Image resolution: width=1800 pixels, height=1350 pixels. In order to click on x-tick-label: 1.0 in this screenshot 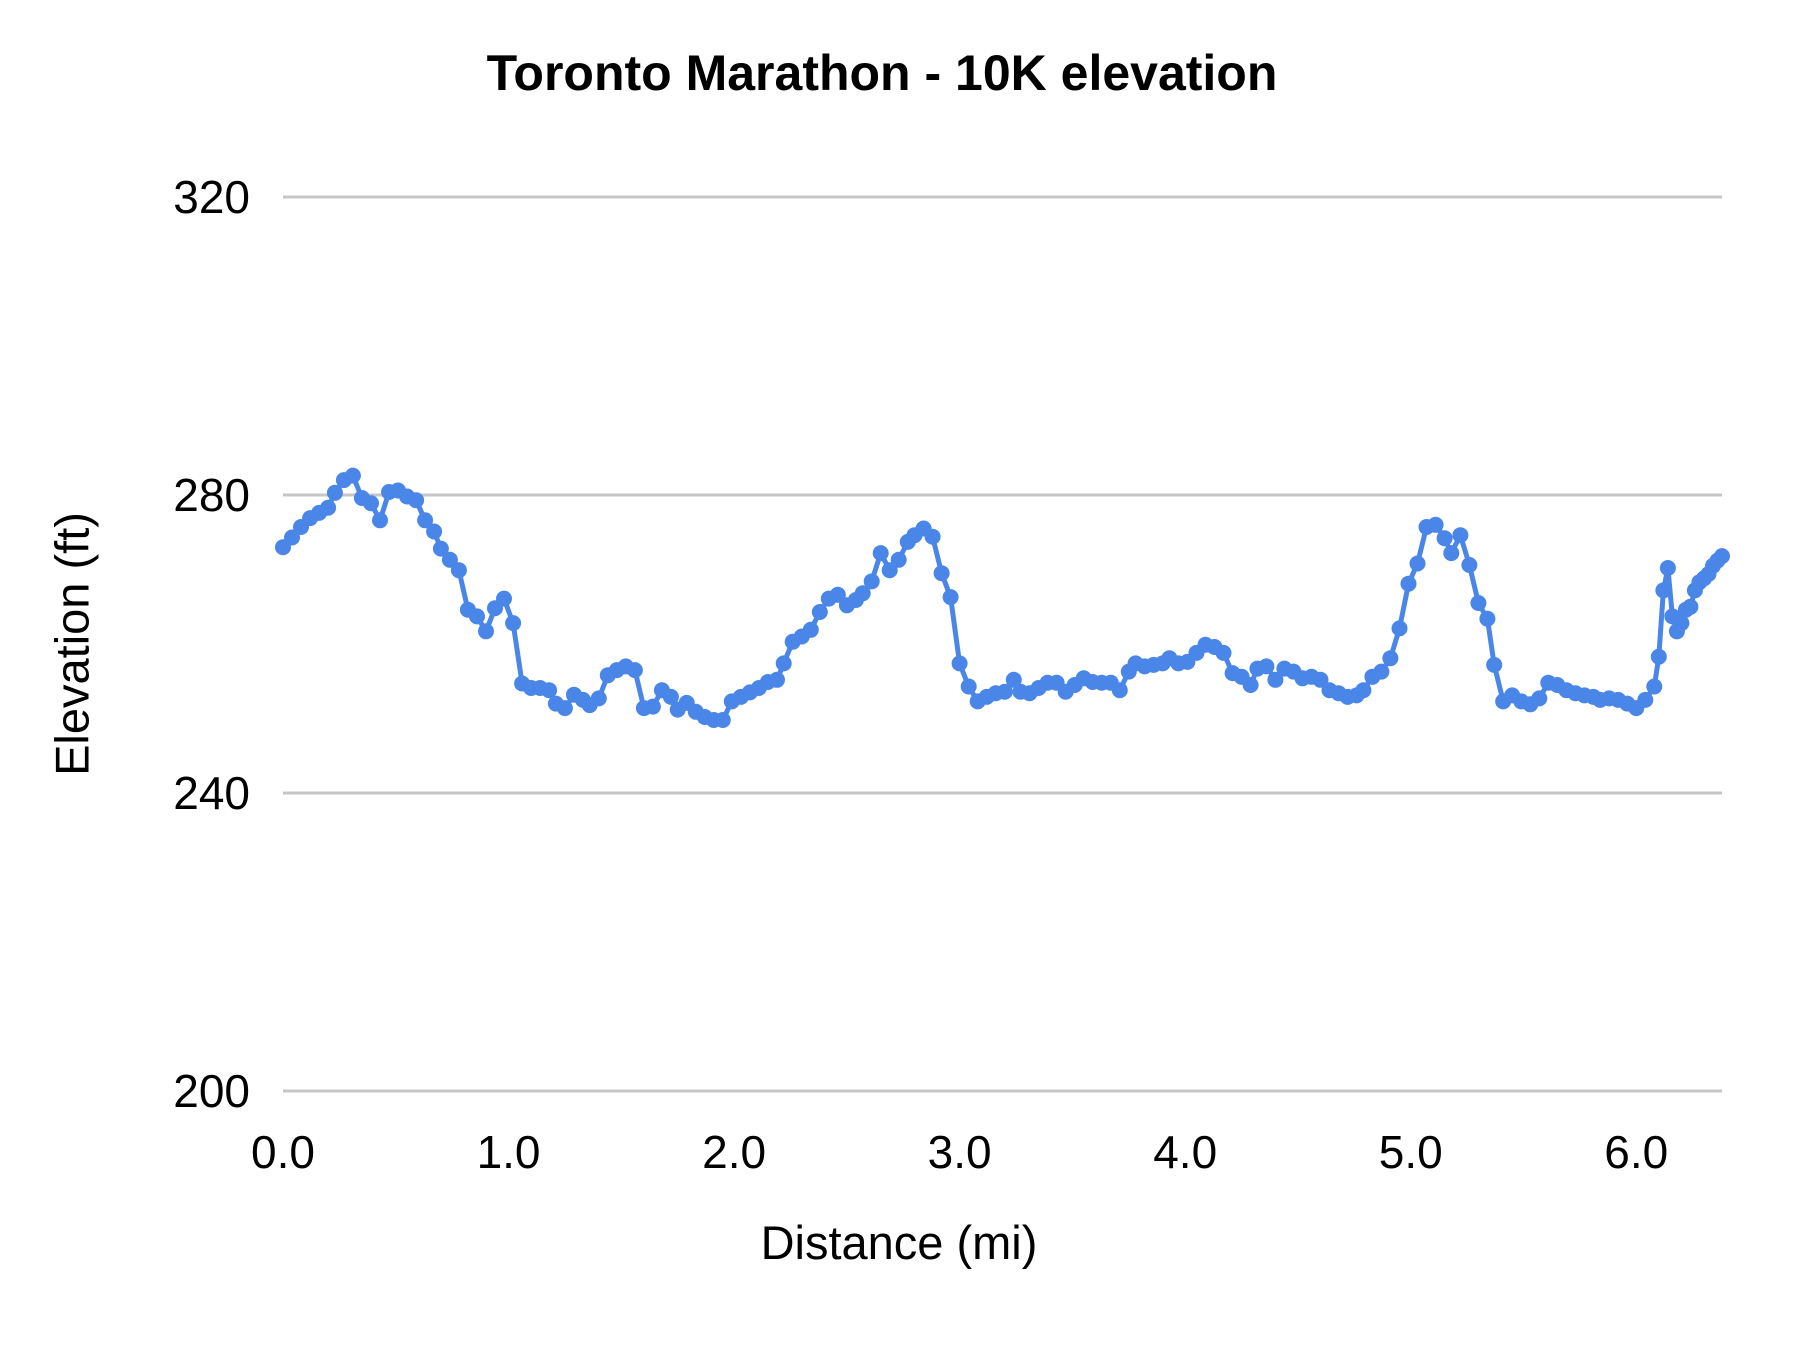, I will do `click(508, 1152)`.